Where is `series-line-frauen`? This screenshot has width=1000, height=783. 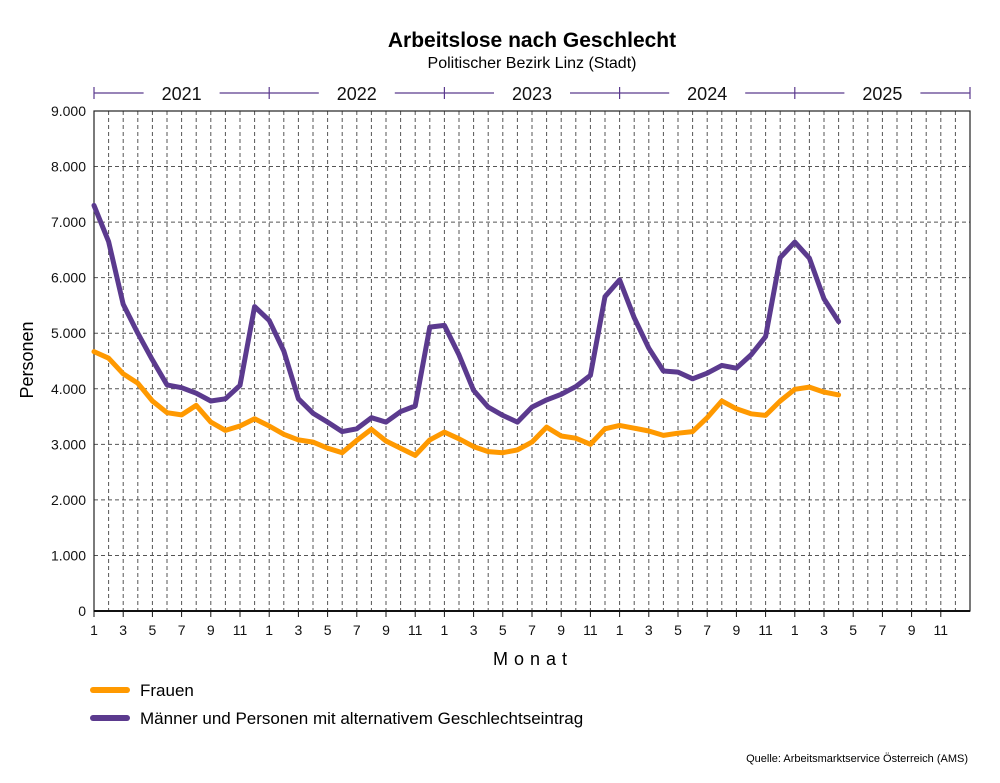 series-line-frauen is located at coordinates (466, 403).